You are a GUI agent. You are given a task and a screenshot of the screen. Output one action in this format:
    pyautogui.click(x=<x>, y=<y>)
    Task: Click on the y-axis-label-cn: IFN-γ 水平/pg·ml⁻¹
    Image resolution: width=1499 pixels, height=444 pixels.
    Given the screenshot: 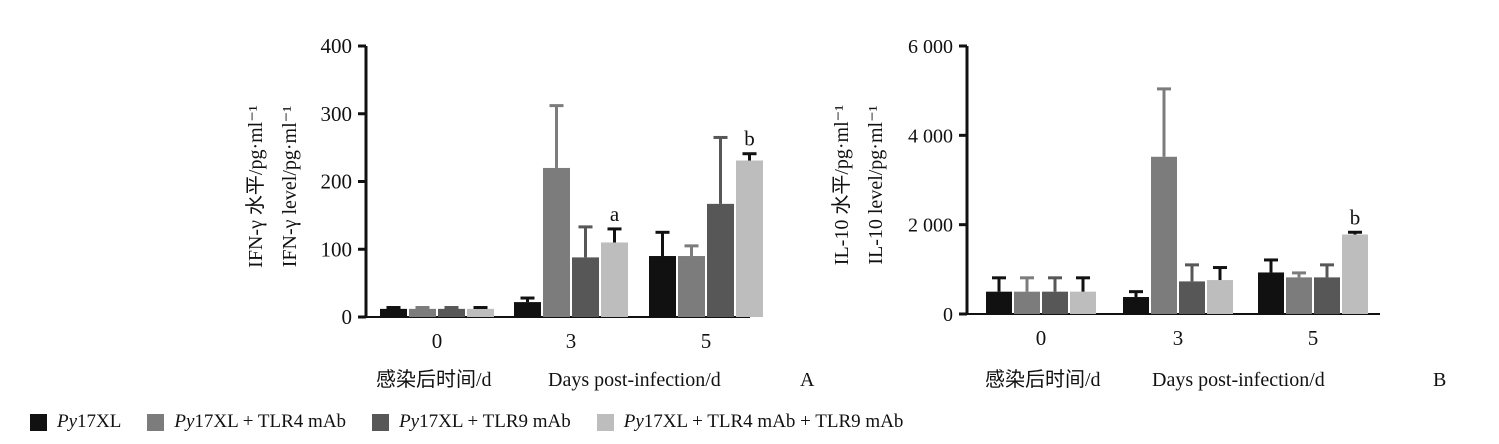 What is the action you would take?
    pyautogui.click(x=255, y=186)
    